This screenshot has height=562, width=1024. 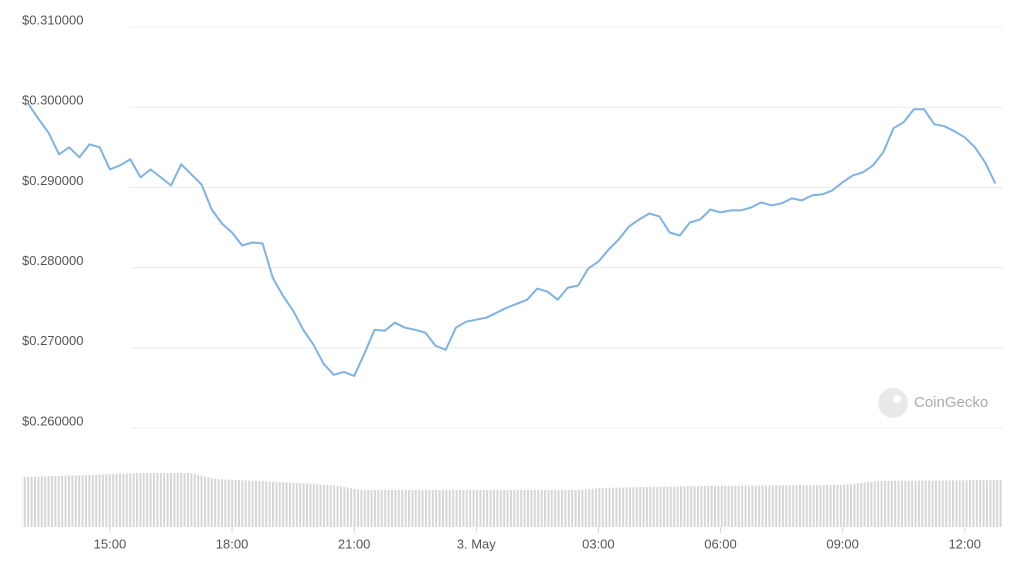 I want to click on watermark: CoinGecko, so click(x=933, y=403).